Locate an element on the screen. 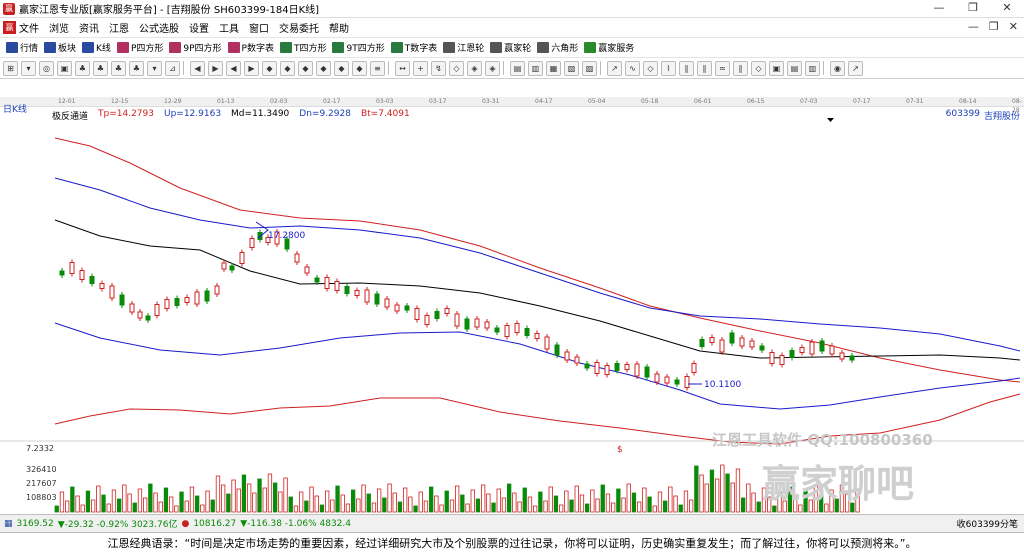  toolbar-button-4: 9P四方形 is located at coordinates (195, 47).